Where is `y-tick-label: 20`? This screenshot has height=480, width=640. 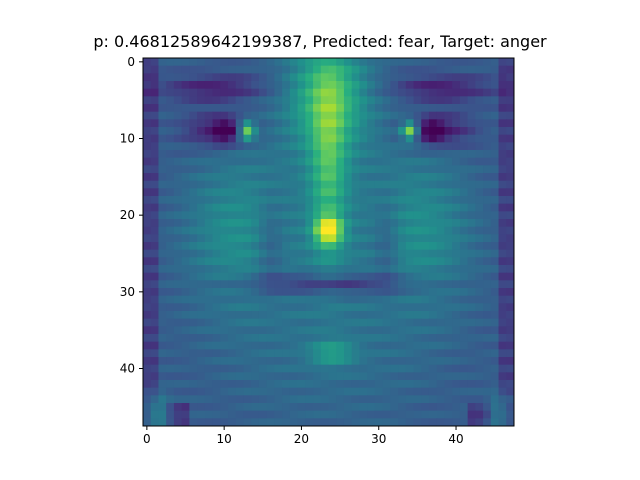 y-tick-label: 20 is located at coordinates (127, 215).